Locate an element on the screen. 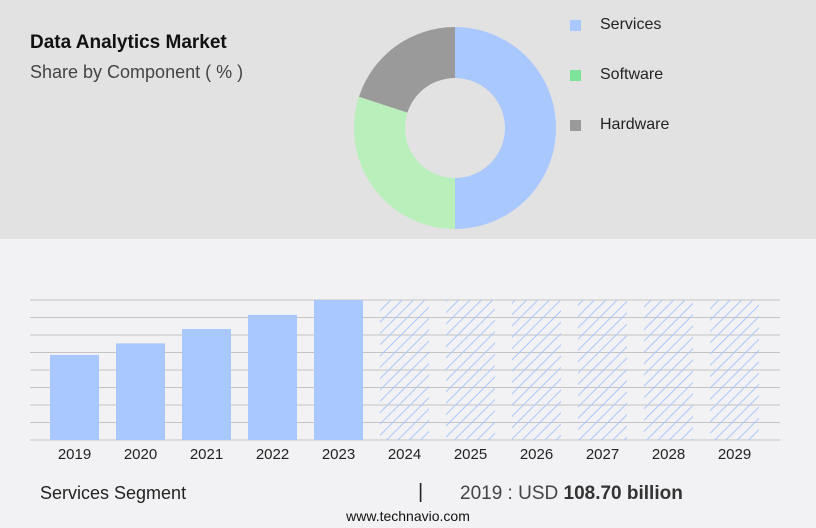 Image resolution: width=816 pixels, height=528 pixels. bar-2028 is located at coordinates (668, 370).